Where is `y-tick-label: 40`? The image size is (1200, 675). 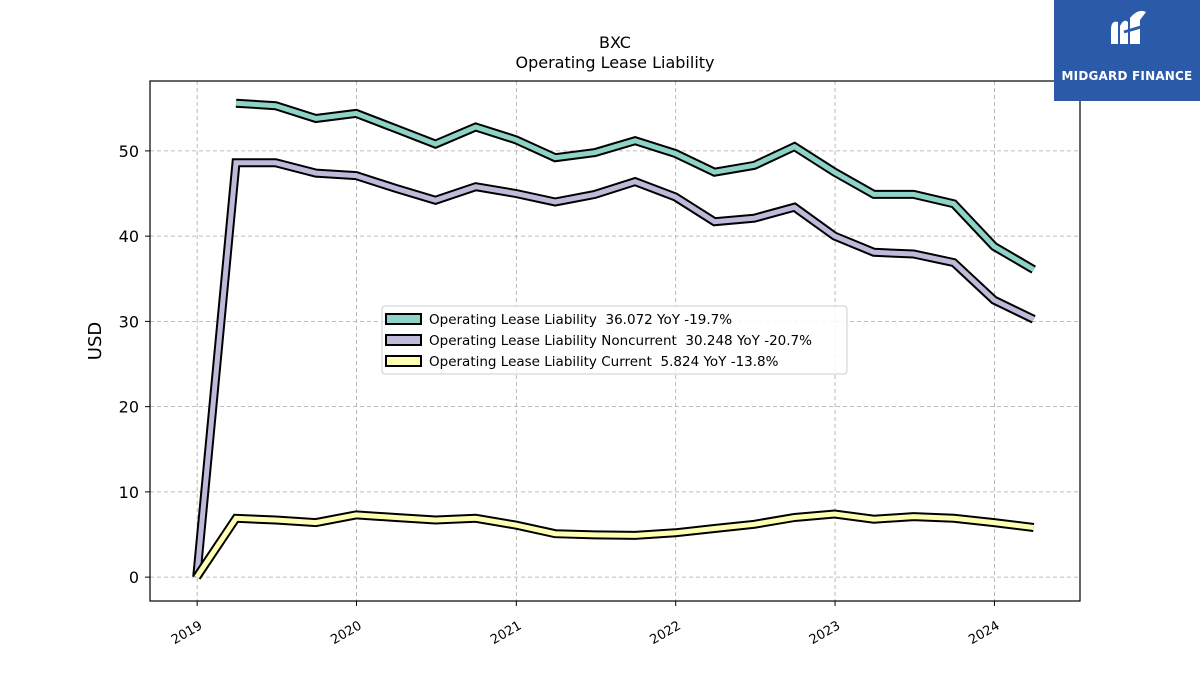
y-tick-label: 40 is located at coordinates (129, 236).